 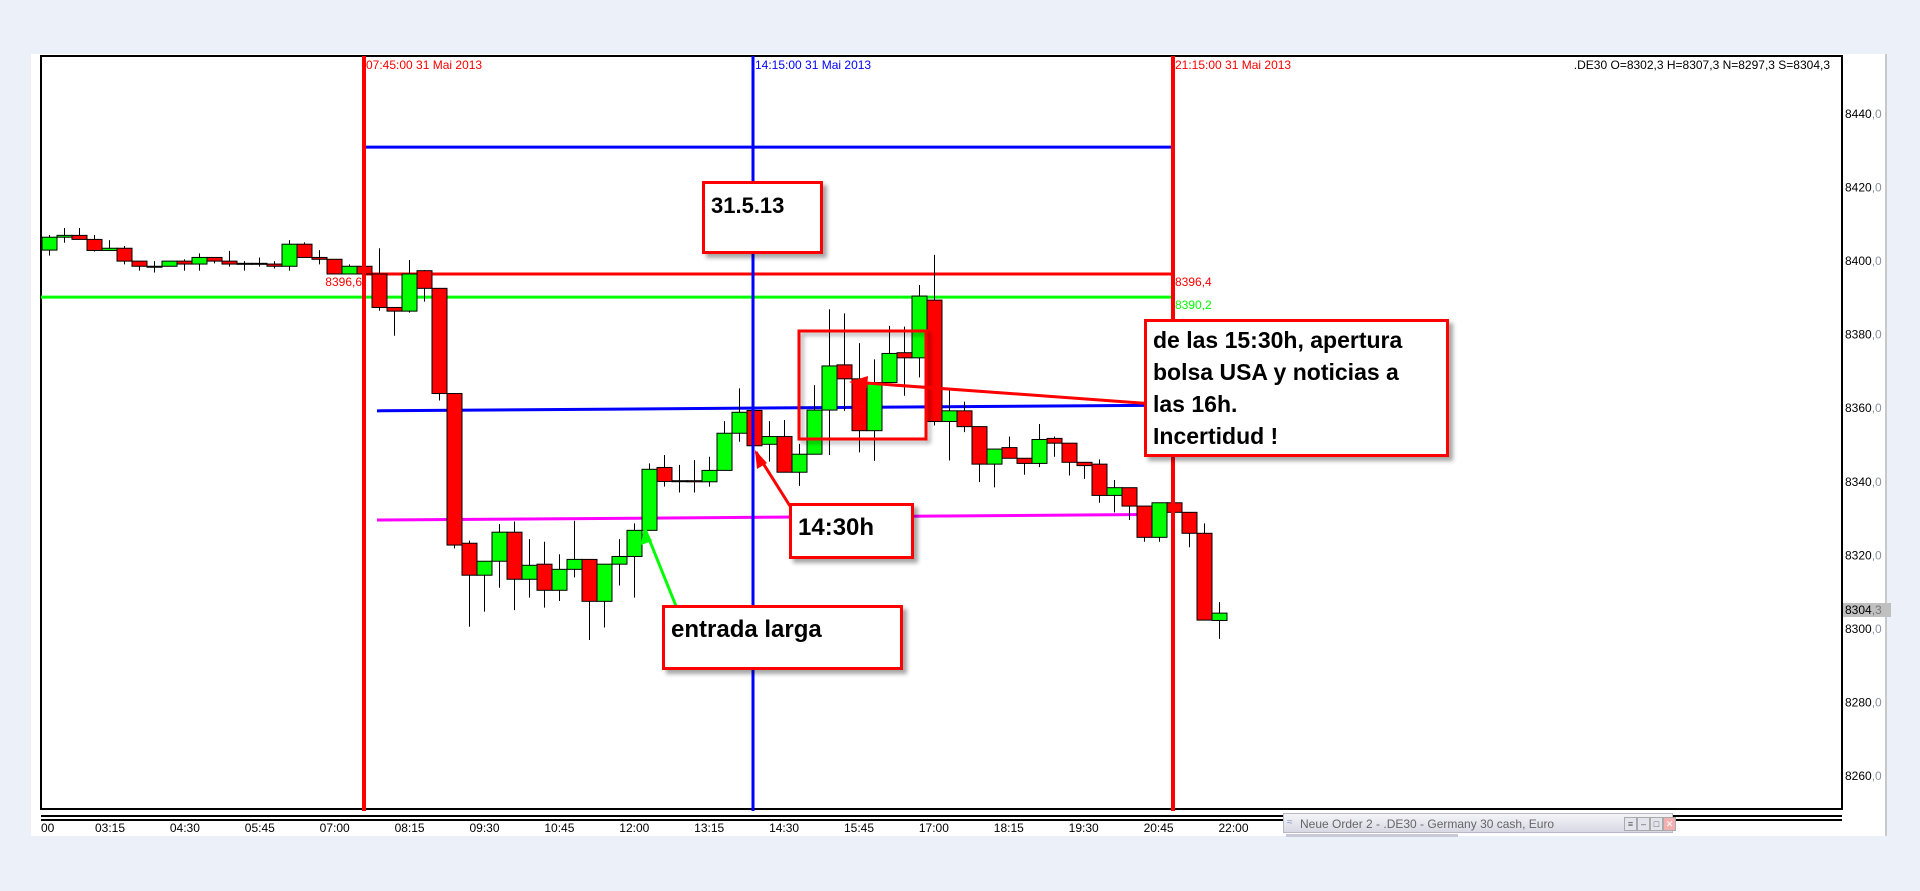 I want to click on current-price-marker, so click(x=1867, y=610).